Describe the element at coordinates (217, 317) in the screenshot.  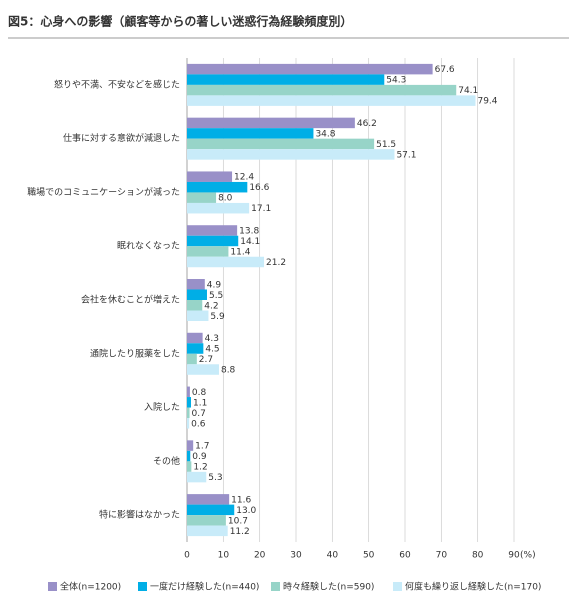
I see `value-label: 5.9` at that location.